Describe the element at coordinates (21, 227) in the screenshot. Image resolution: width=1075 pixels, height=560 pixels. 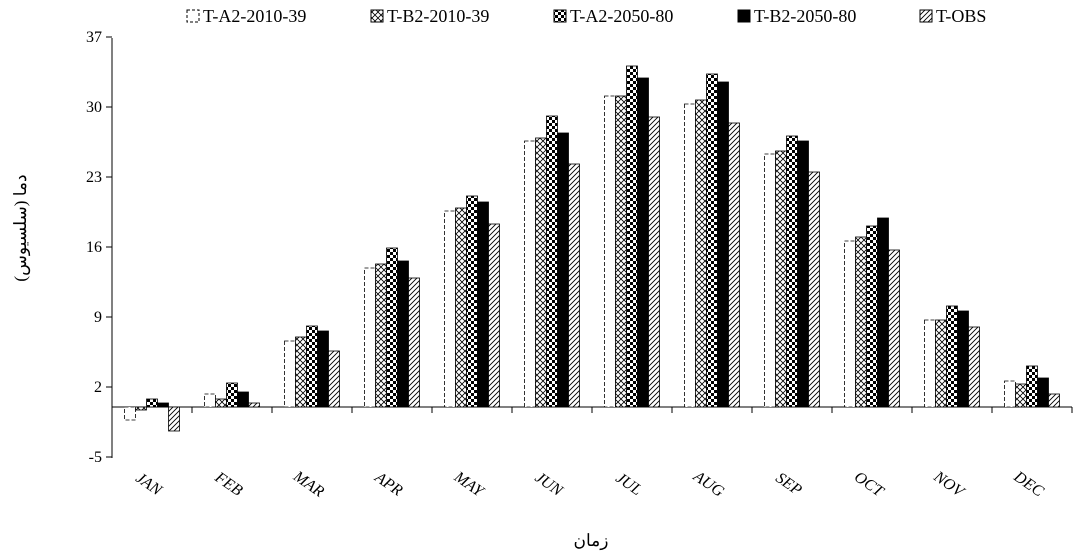
I see `y-axis-title: دما (سلسيوس)` at that location.